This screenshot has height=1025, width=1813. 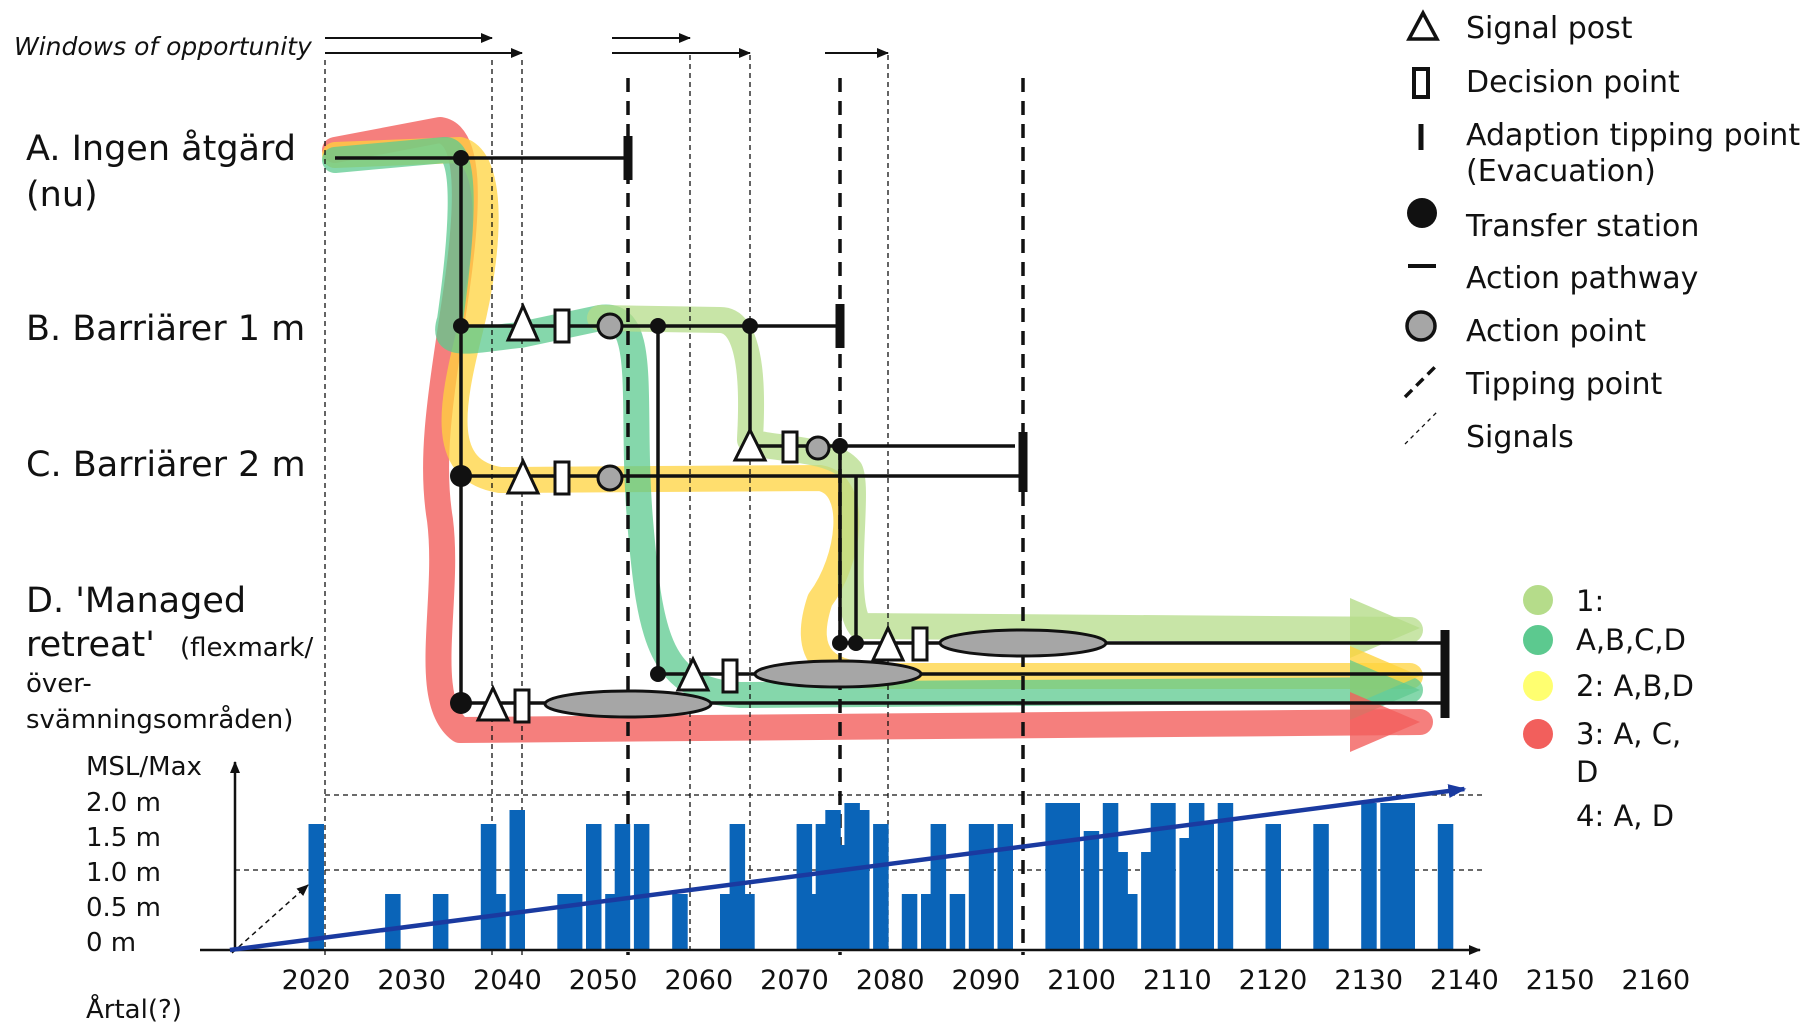 I want to click on route-legend-4: 4: A, D, so click(x=1625, y=816).